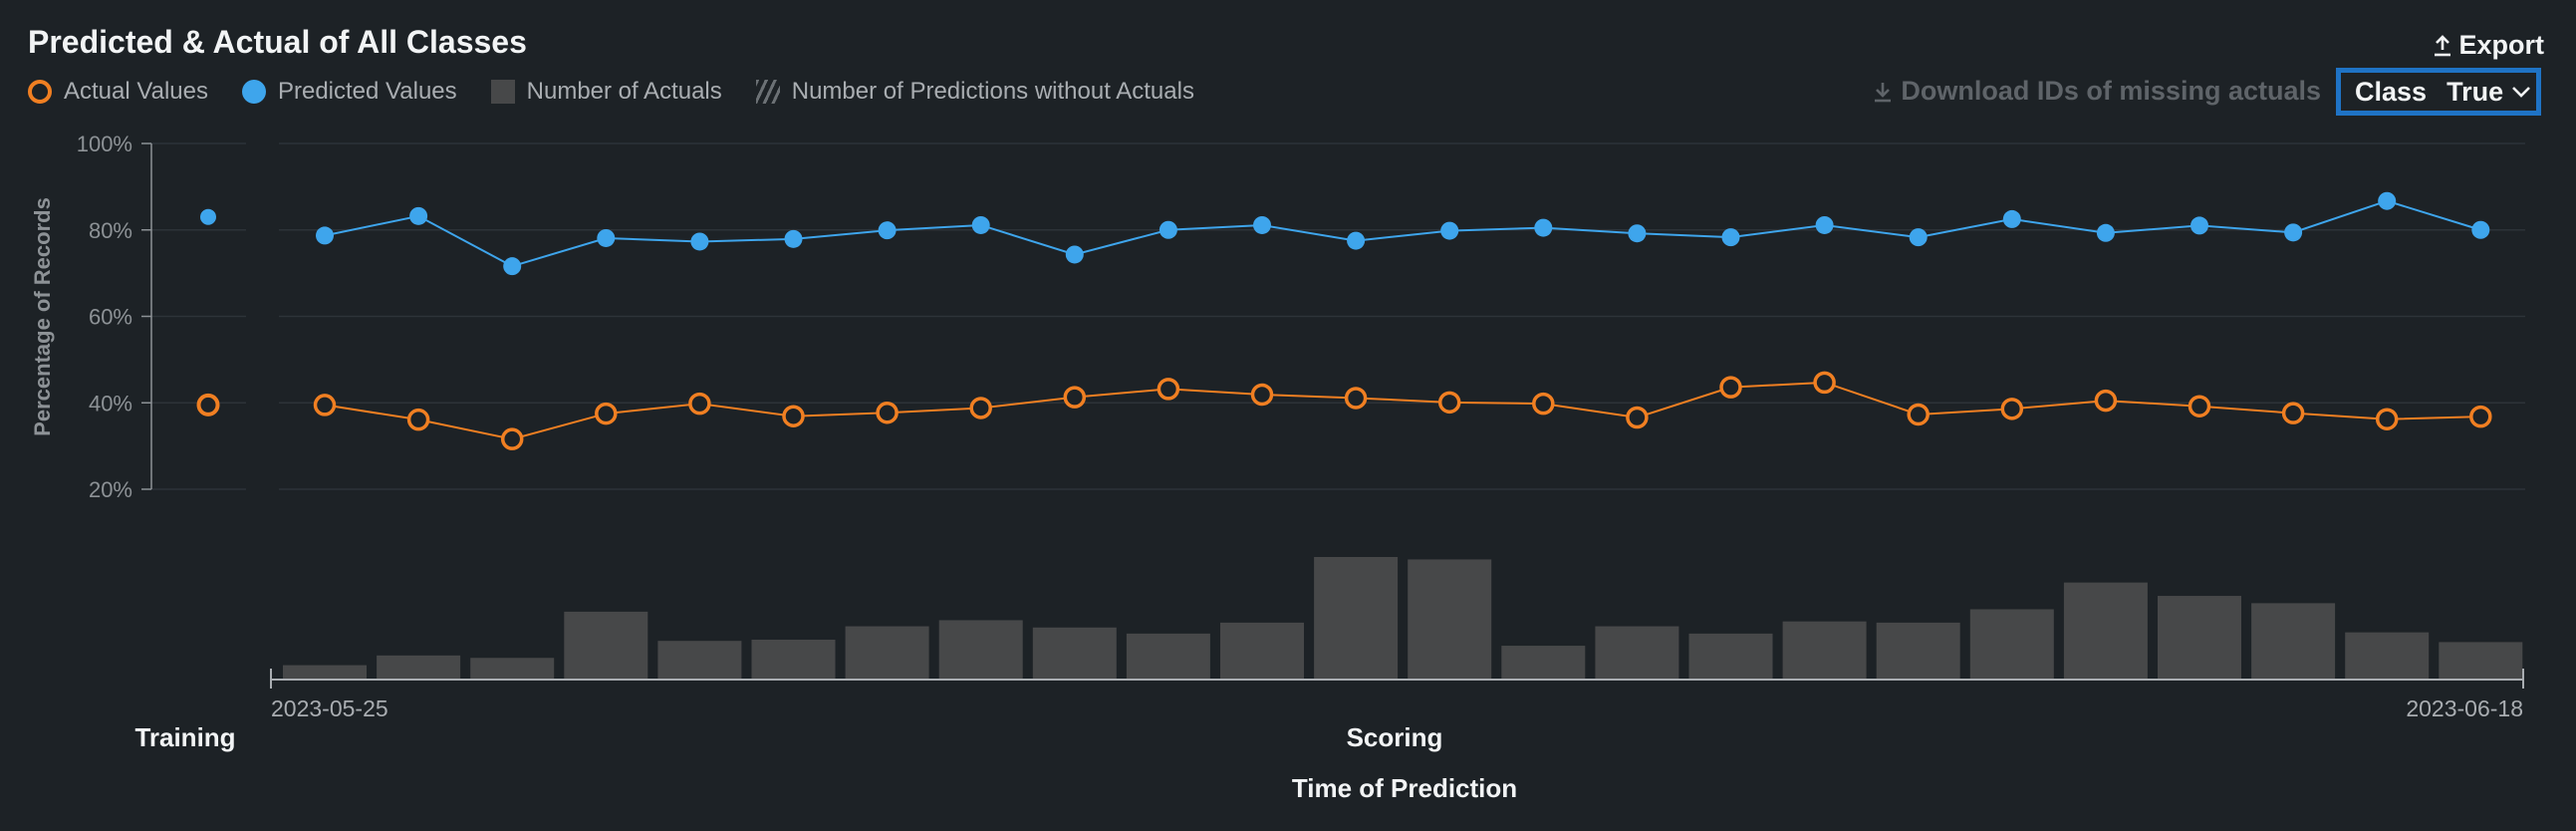 Image resolution: width=2576 pixels, height=831 pixels. Describe the element at coordinates (2391, 92) in the screenshot. I see `class-label: Class` at that location.